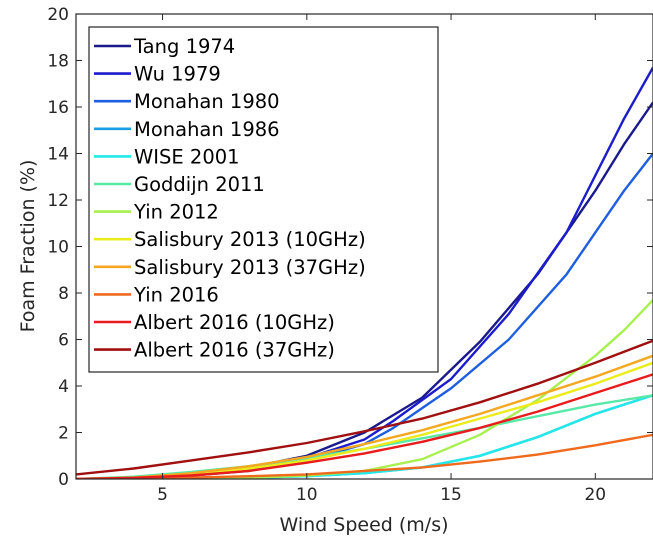  Describe the element at coordinates (58, 201) in the screenshot. I see `y-tick-label: 12` at that location.